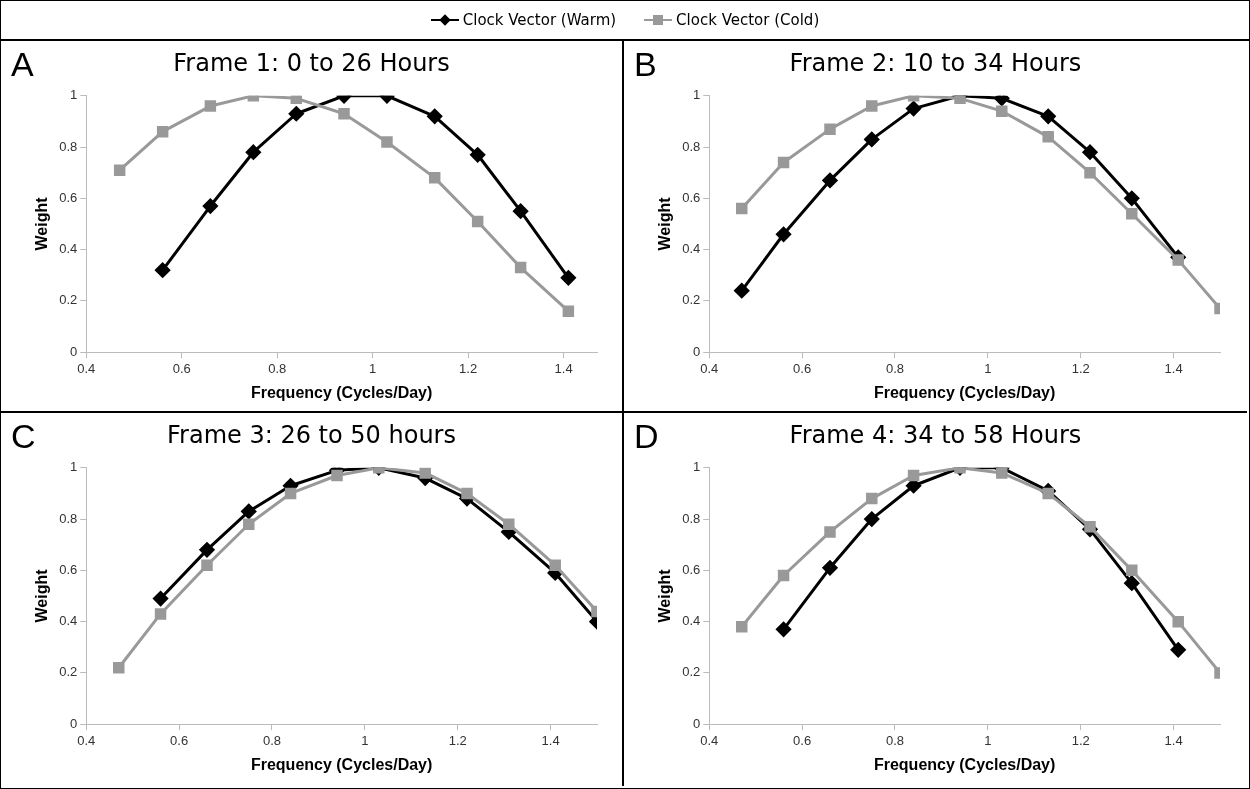  Describe the element at coordinates (539, 20) in the screenshot. I see `legend-label: Clock Vector (Warm)` at that location.